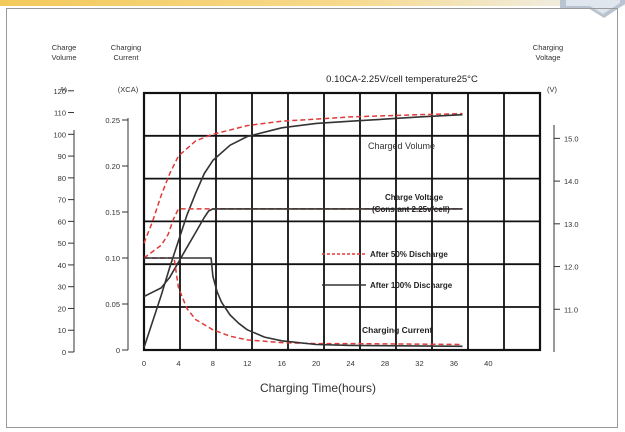 Image resolution: width=625 pixels, height=432 pixels. Describe the element at coordinates (62, 221) in the screenshot. I see `volume-tick-label: 60` at that location.